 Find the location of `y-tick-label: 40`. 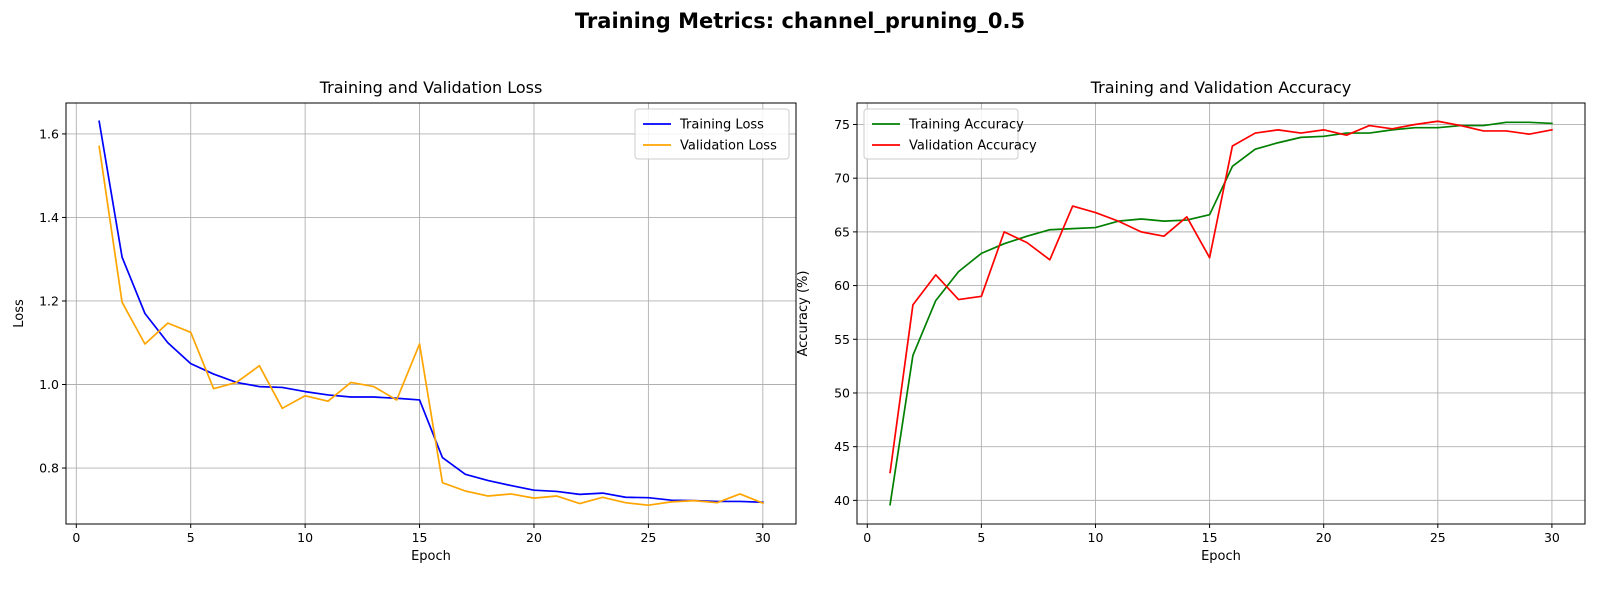

y-tick-label: 40 is located at coordinates (842, 500).